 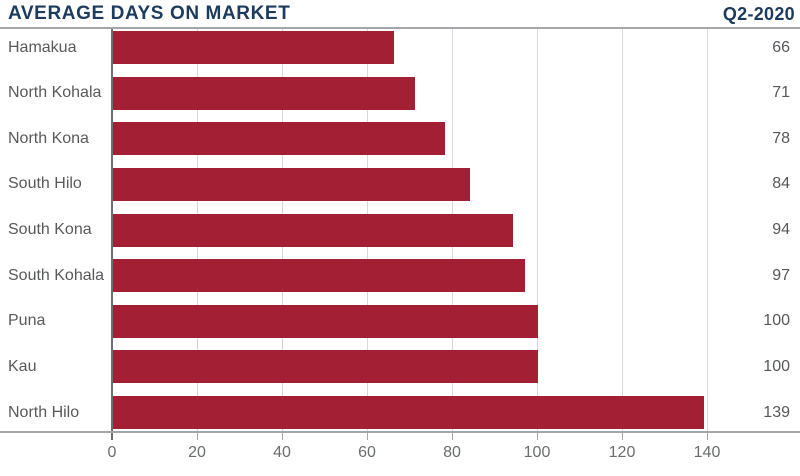 I want to click on bar-south-kona, so click(x=313, y=230).